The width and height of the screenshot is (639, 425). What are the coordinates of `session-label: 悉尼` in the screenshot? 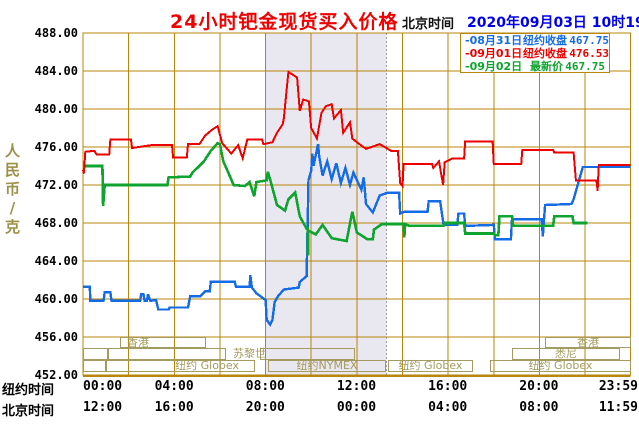 It's located at (566, 353).